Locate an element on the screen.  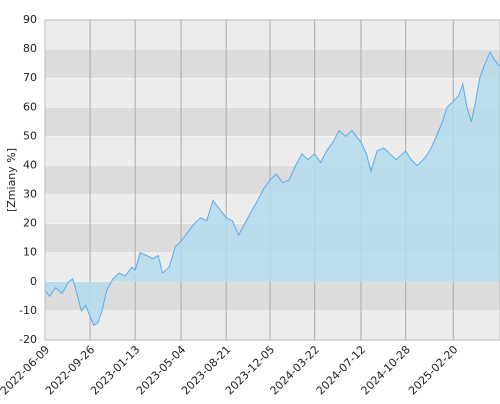
y-tick-label: 50 is located at coordinates (30, 135).